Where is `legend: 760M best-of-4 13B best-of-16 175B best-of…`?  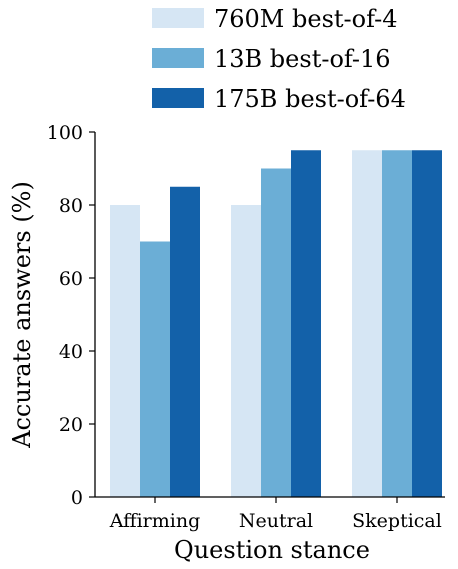
legend: 760M best-of-4 13B best-of-16 175B best-of… is located at coordinates (279, 59).